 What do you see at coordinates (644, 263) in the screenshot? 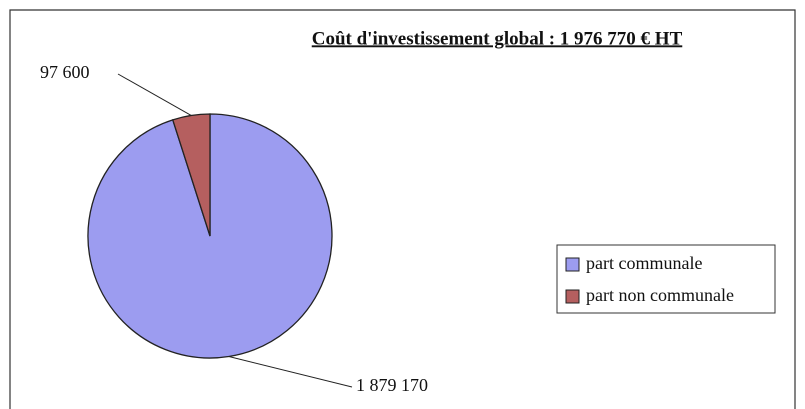
I see `legend-label: part communale` at bounding box center [644, 263].